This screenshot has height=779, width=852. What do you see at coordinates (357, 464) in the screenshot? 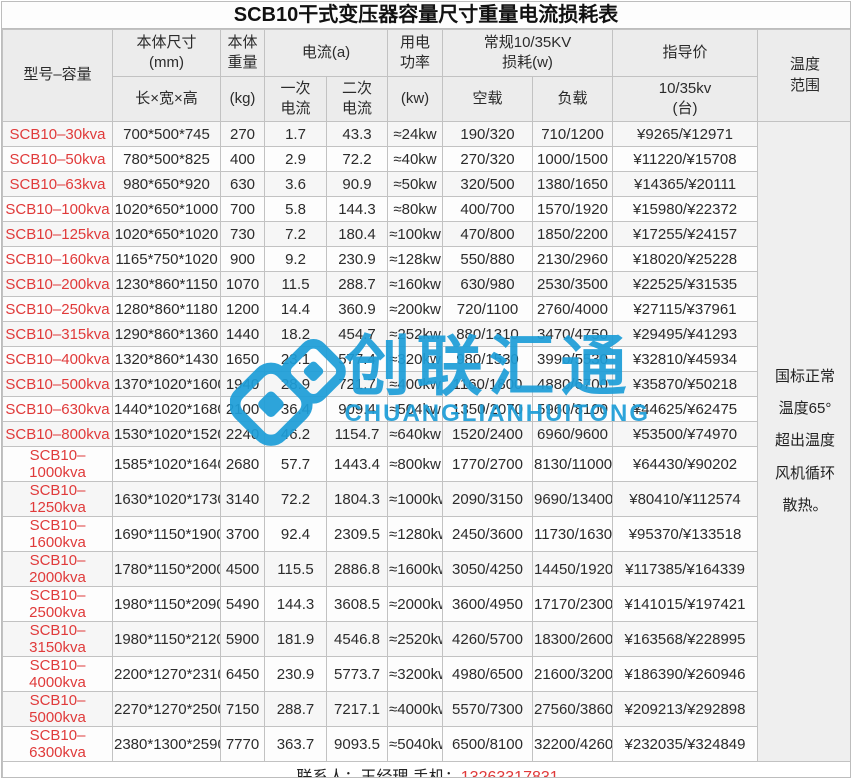
I see `secondary-current-cell: 1443.4` at bounding box center [357, 464].